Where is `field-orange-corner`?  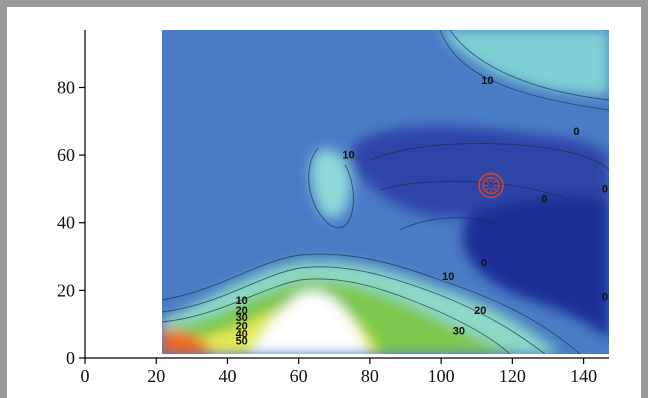 field-orange-corner is located at coordinates (188, 342).